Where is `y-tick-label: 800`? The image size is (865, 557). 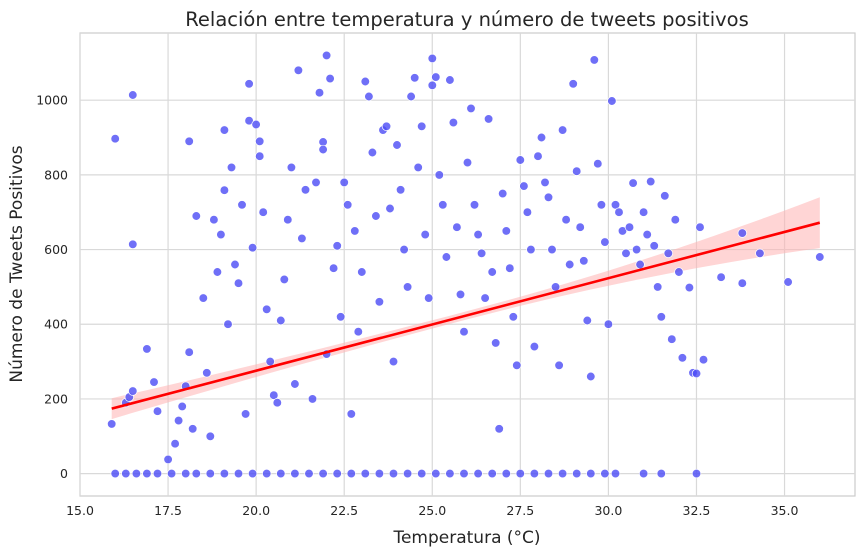
y-tick-label: 800 is located at coordinates (56, 174).